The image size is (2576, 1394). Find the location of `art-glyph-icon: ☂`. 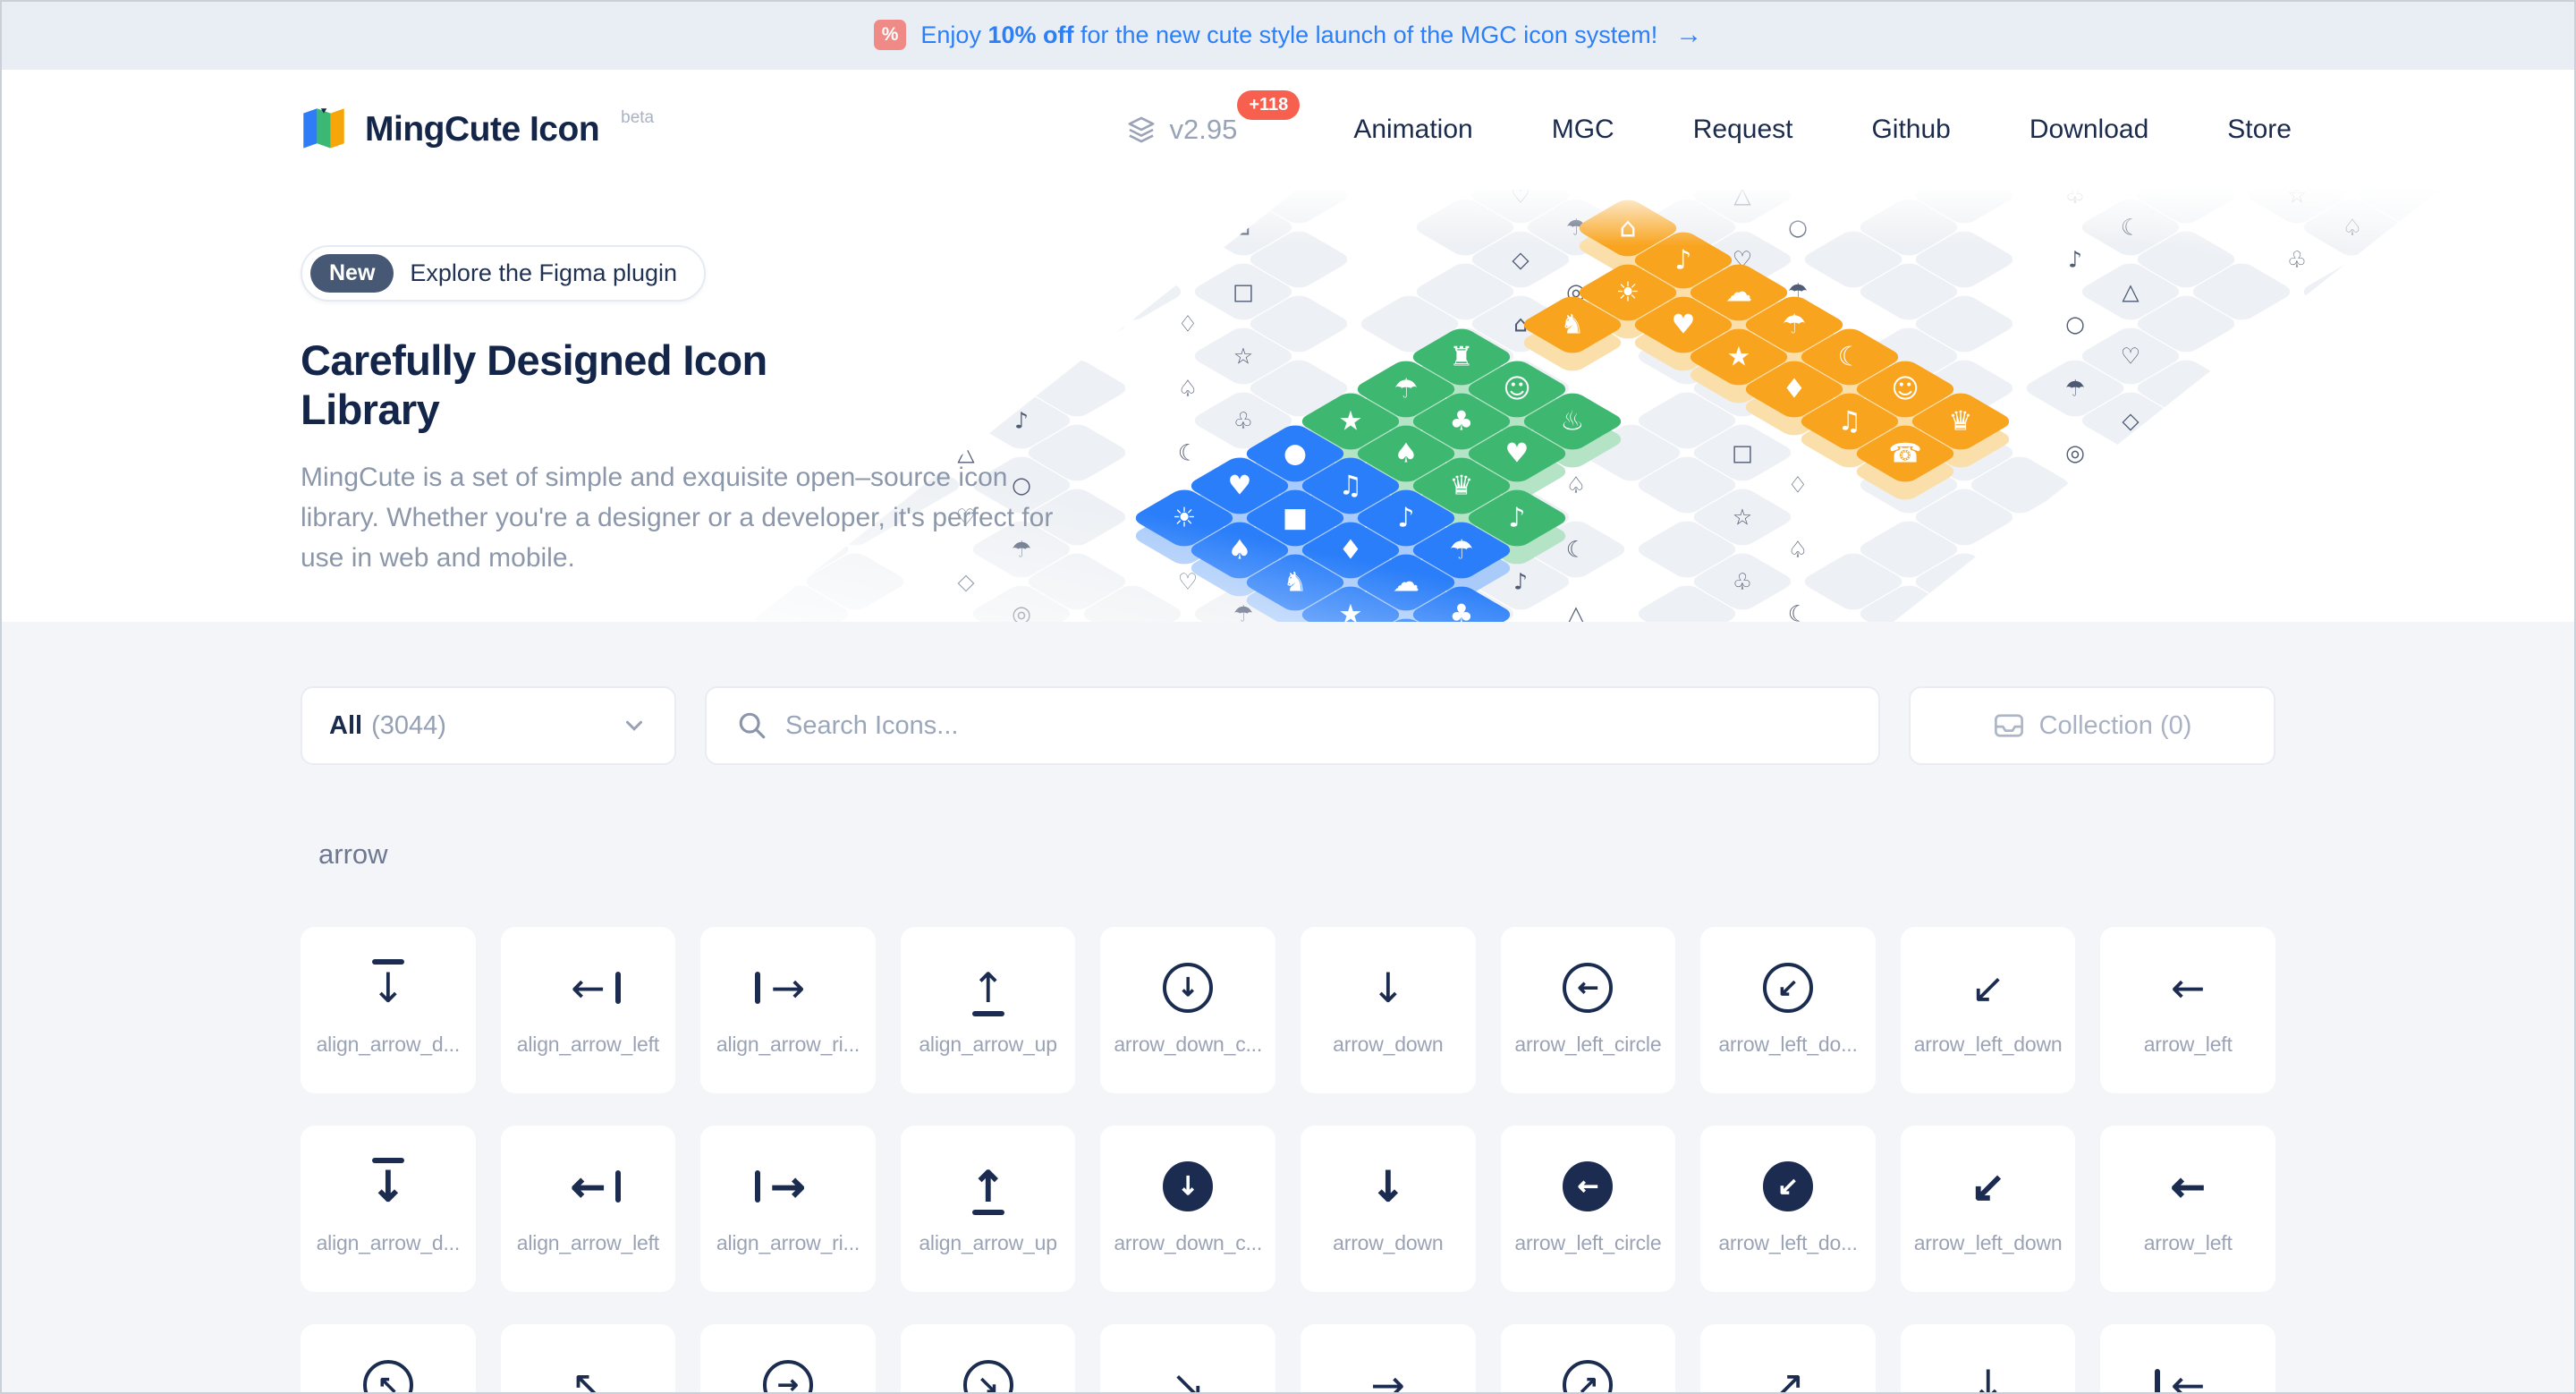

art-glyph-icon: ☂ is located at coordinates (2075, 388).